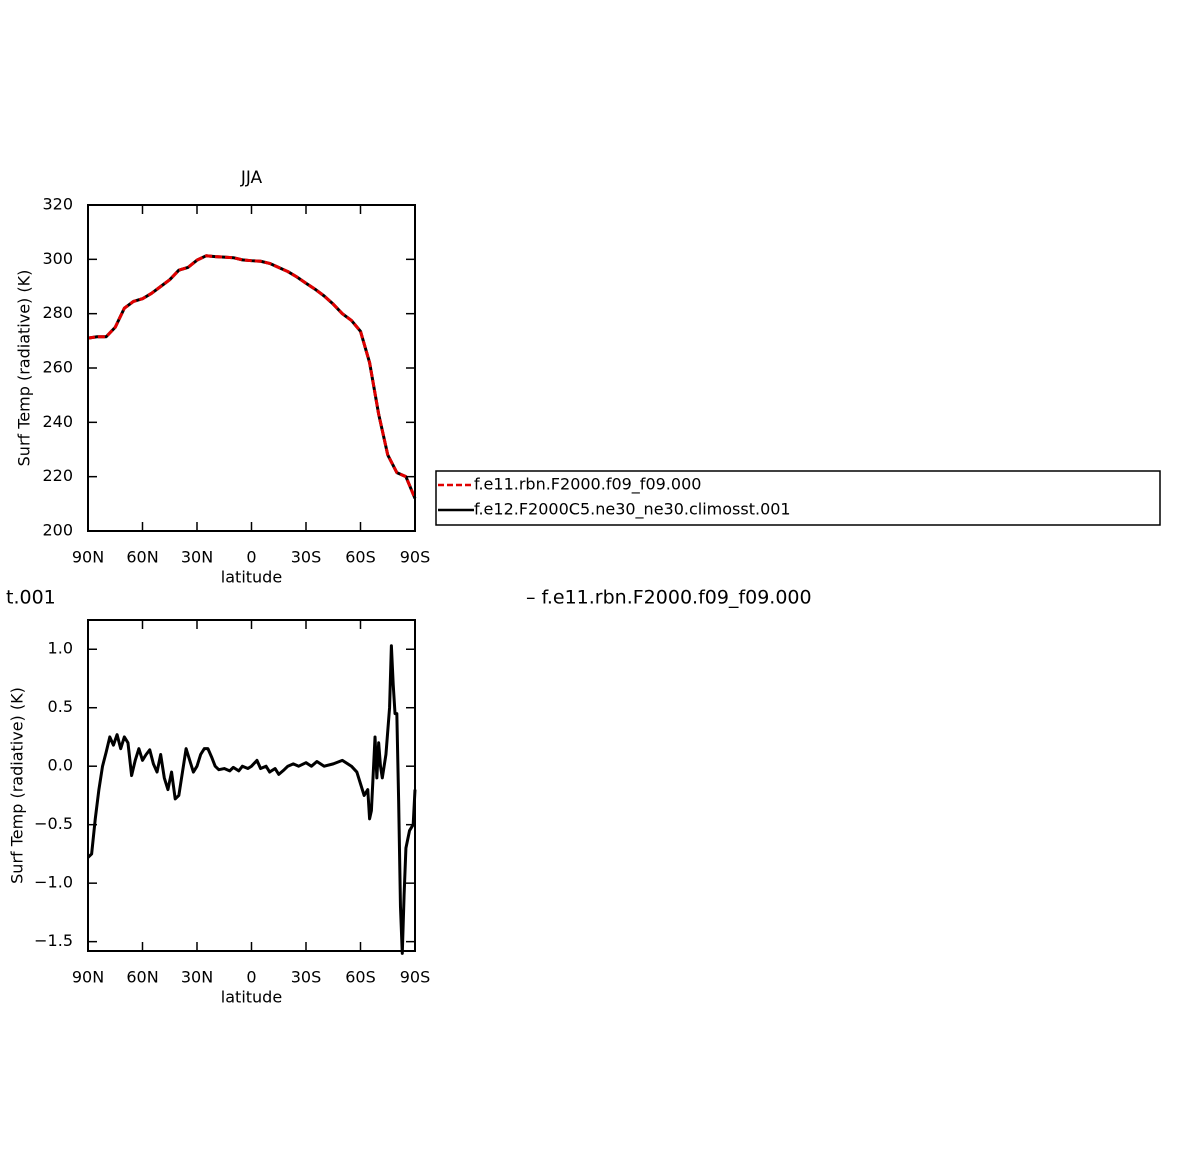 The height and width of the screenshot is (1175, 1178). What do you see at coordinates (798, 498) in the screenshot?
I see `legend-box` at bounding box center [798, 498].